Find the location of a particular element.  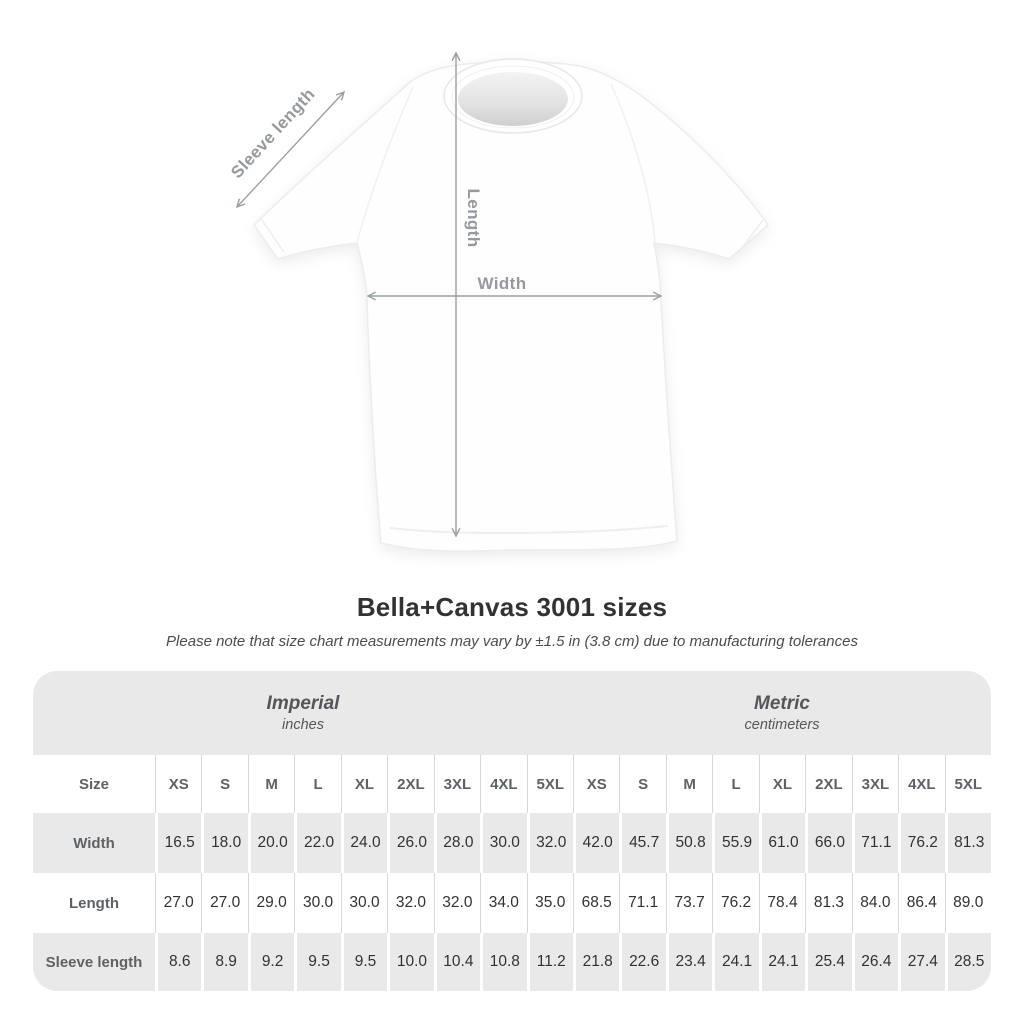

table-cell: 35.0 is located at coordinates (549, 903).